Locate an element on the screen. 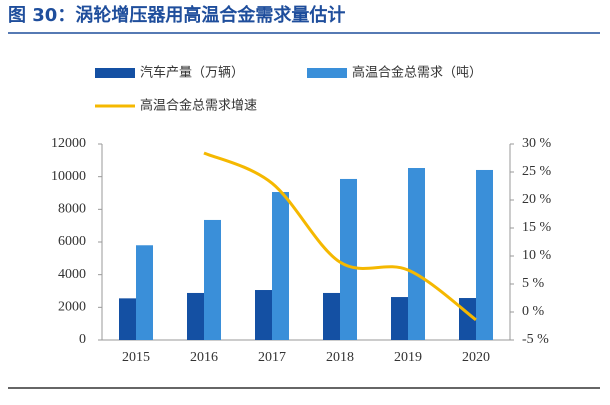 The width and height of the screenshot is (610, 405). y-tick-label: 6000 is located at coordinates (72, 241).